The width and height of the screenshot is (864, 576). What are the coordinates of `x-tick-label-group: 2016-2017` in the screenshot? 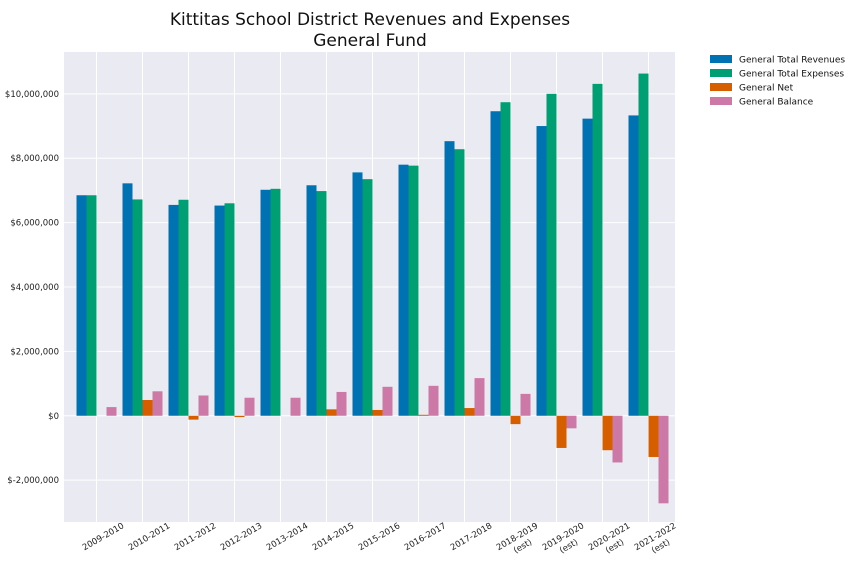 It's located at (425, 537).